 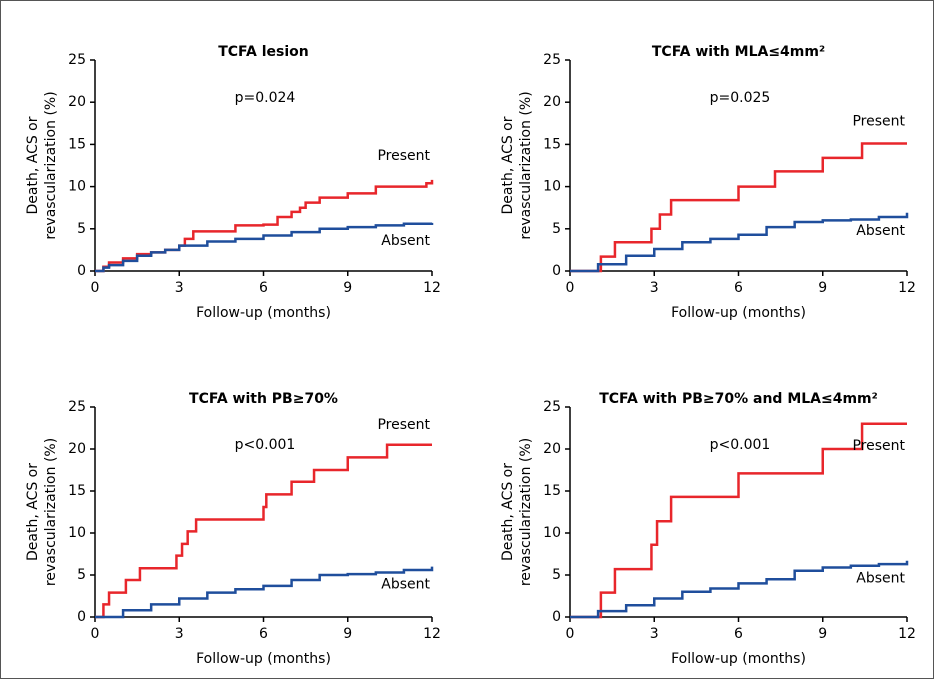 I want to click on chart-title: TCFA with PB≥70% and MLA≤4mm², so click(x=738, y=399).